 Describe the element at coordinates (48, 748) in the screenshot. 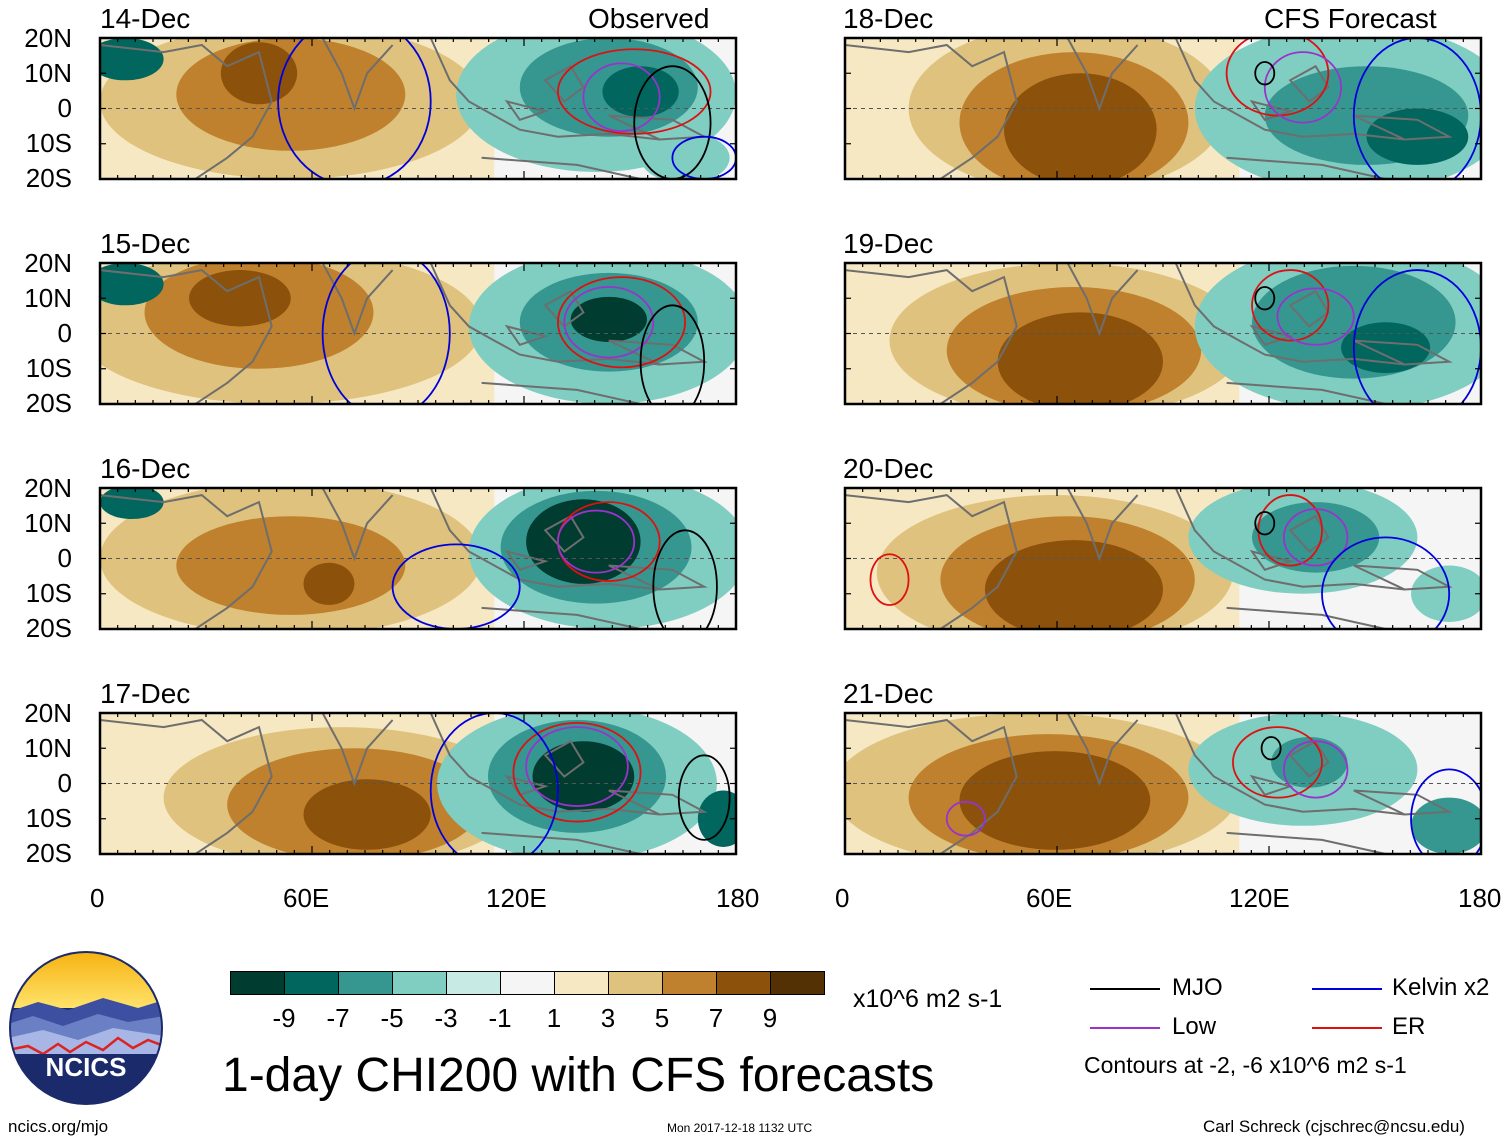

I see `y-tick-label: 10N` at that location.